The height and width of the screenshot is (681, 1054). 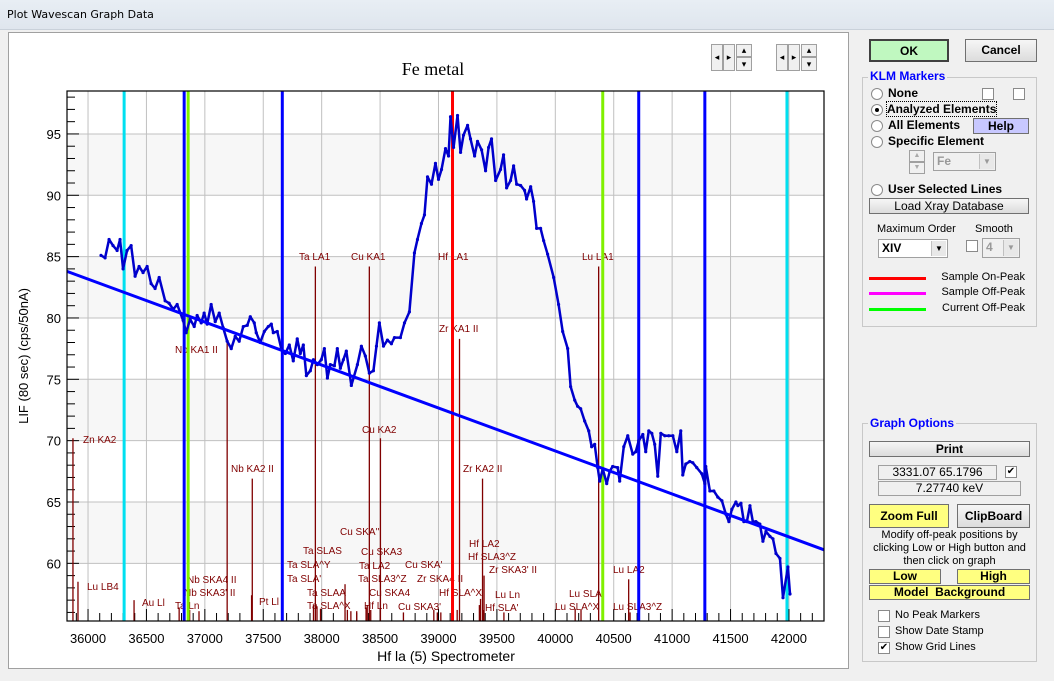 What do you see at coordinates (909, 50) in the screenshot?
I see `ok-button: OK` at bounding box center [909, 50].